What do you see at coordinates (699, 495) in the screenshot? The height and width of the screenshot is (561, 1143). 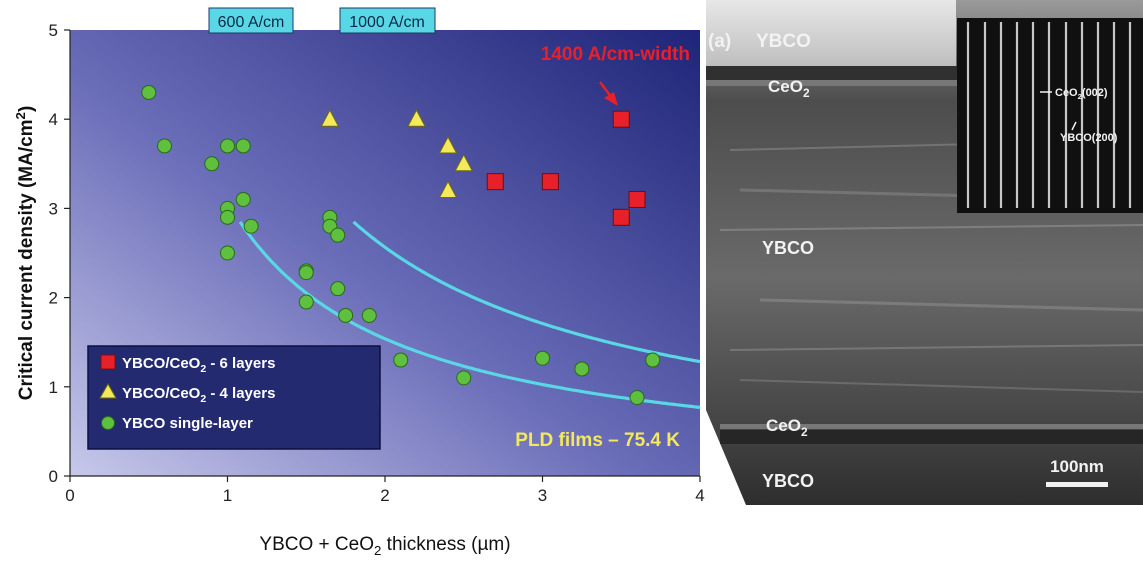 I see `x-tick-label: 4` at bounding box center [699, 495].